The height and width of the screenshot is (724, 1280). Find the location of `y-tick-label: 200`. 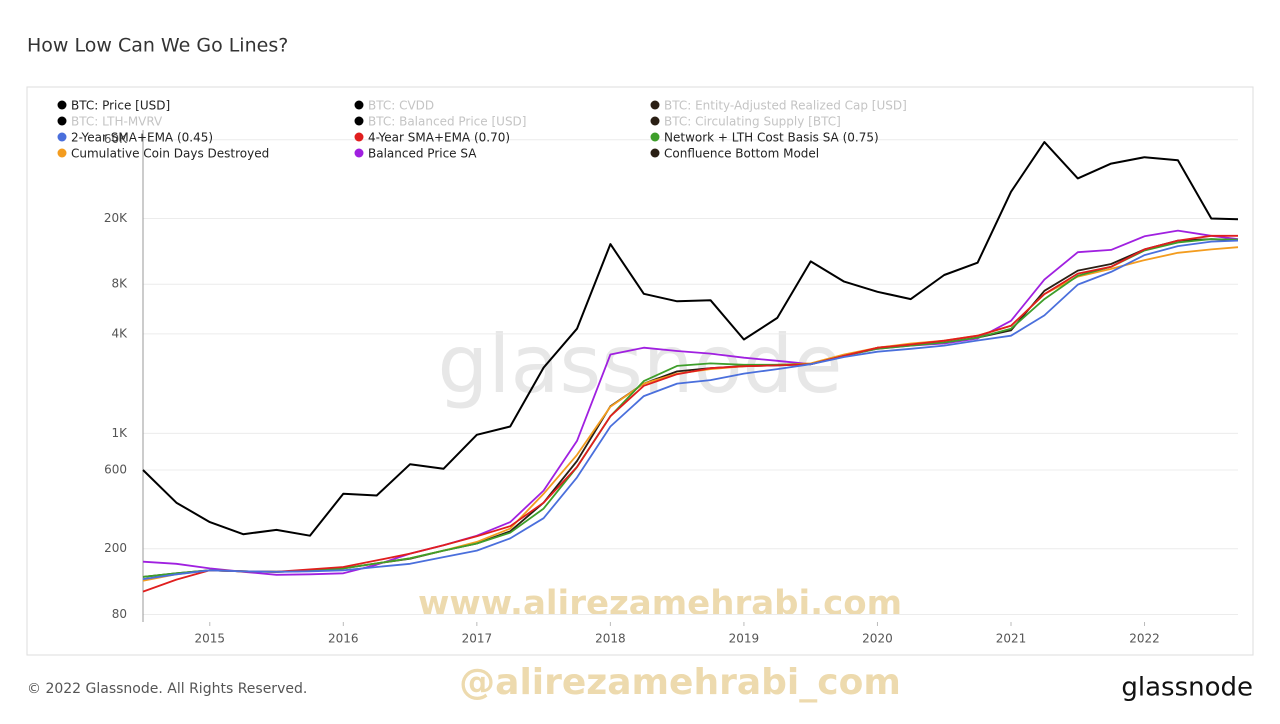

y-tick-label: 200 is located at coordinates (115, 548).